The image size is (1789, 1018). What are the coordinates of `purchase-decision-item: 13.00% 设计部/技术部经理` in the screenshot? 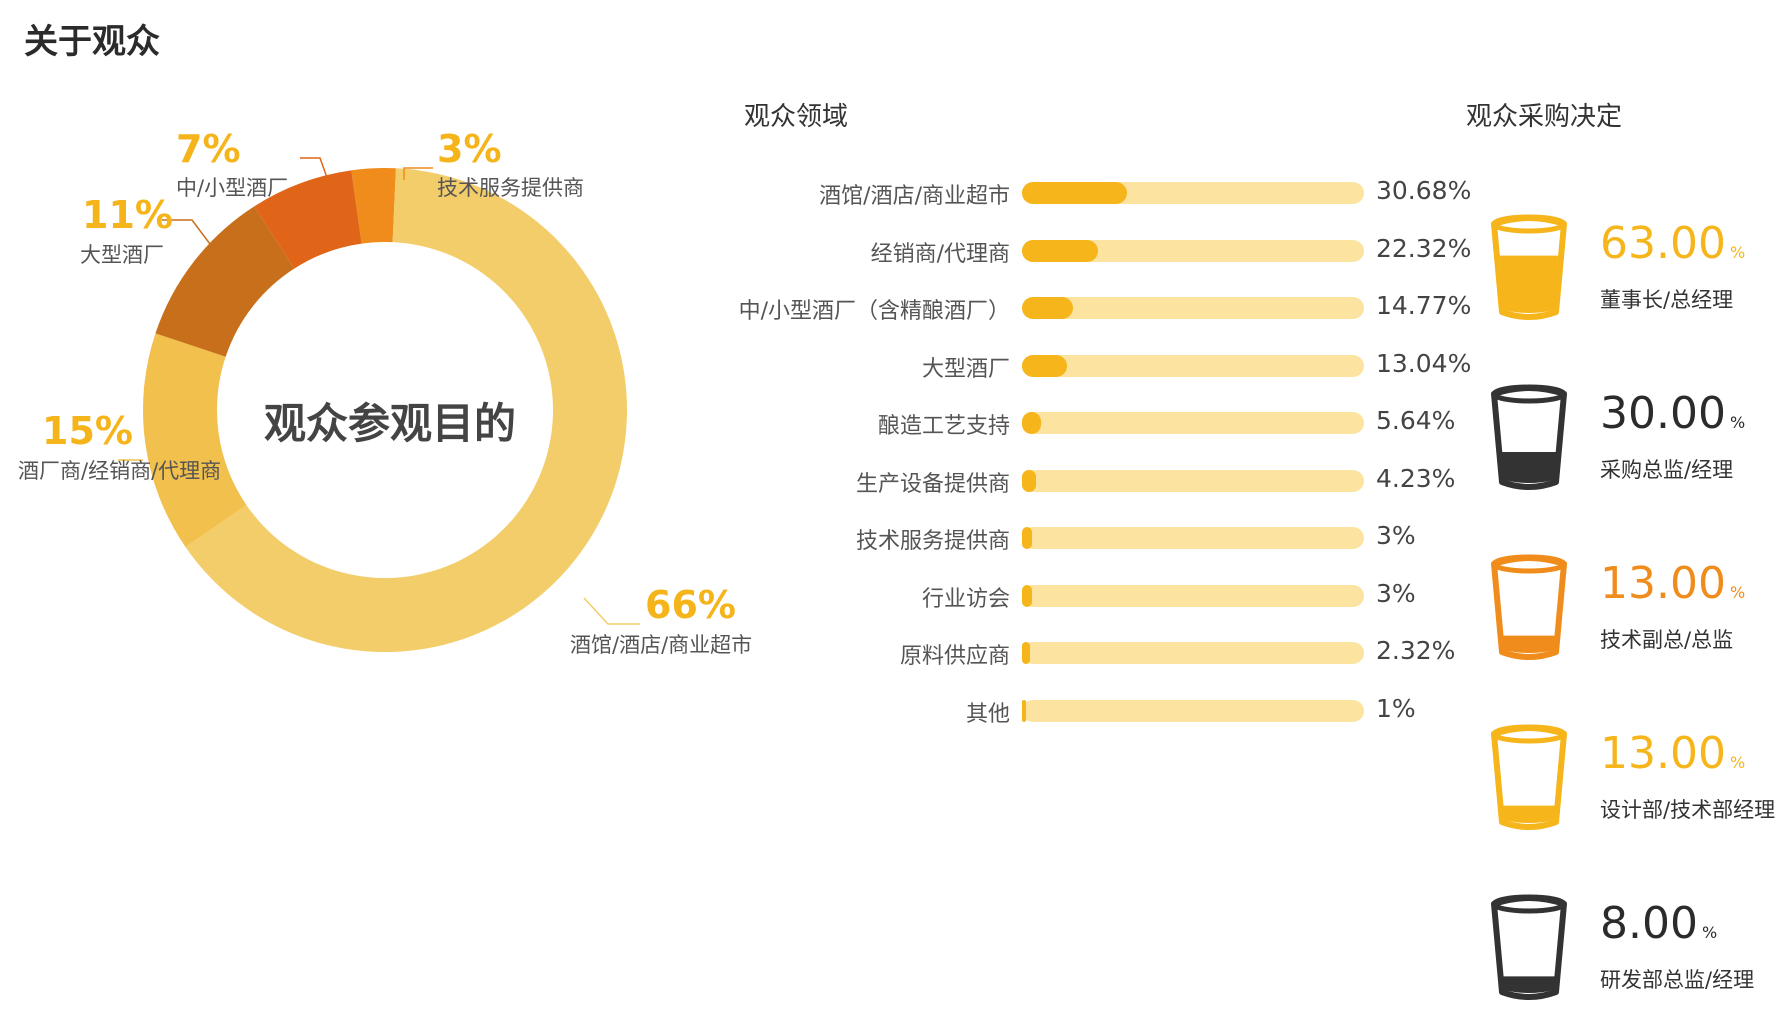 It's located at (1638, 783).